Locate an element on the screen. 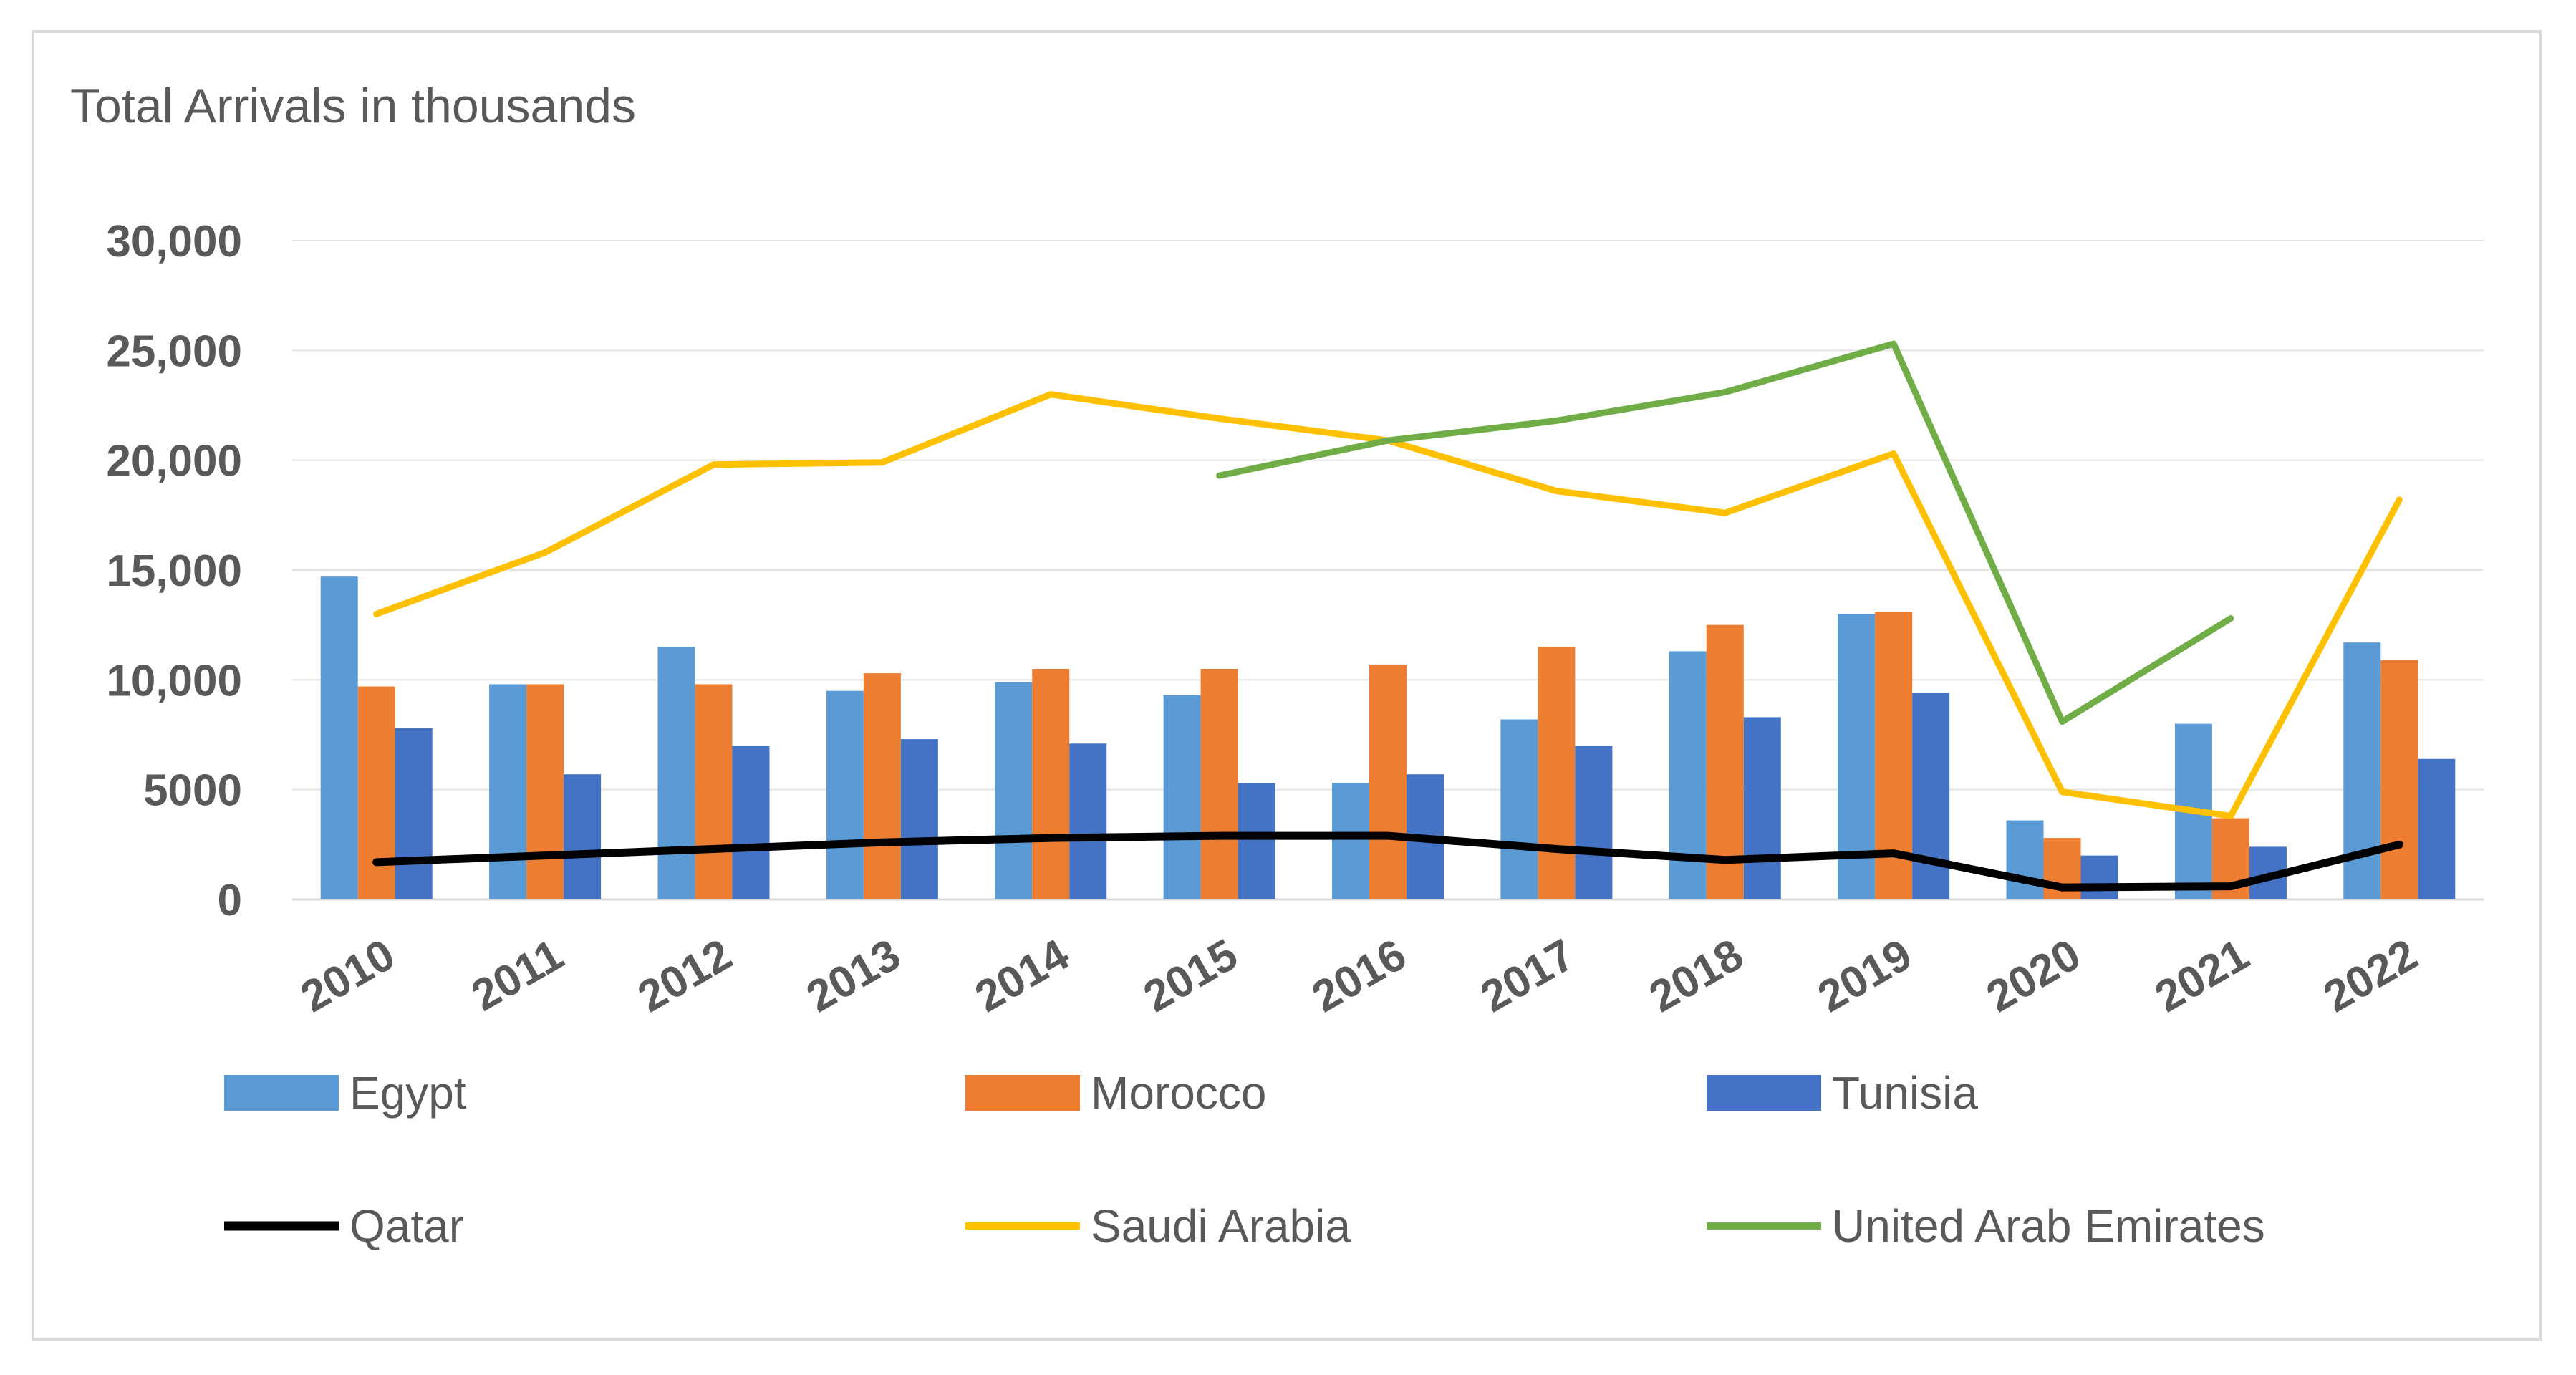 This screenshot has height=1375, width=2576. x-tick-label: 2019 is located at coordinates (1865, 976).